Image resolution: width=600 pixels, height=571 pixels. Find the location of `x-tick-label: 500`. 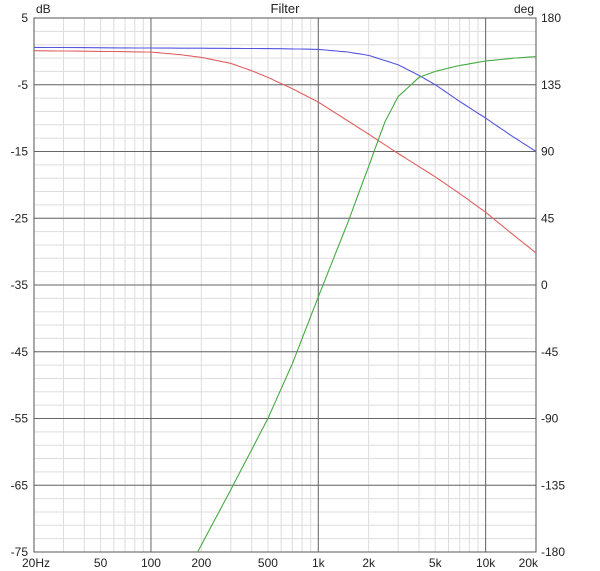

x-tick-label: 500 is located at coordinates (268, 563).